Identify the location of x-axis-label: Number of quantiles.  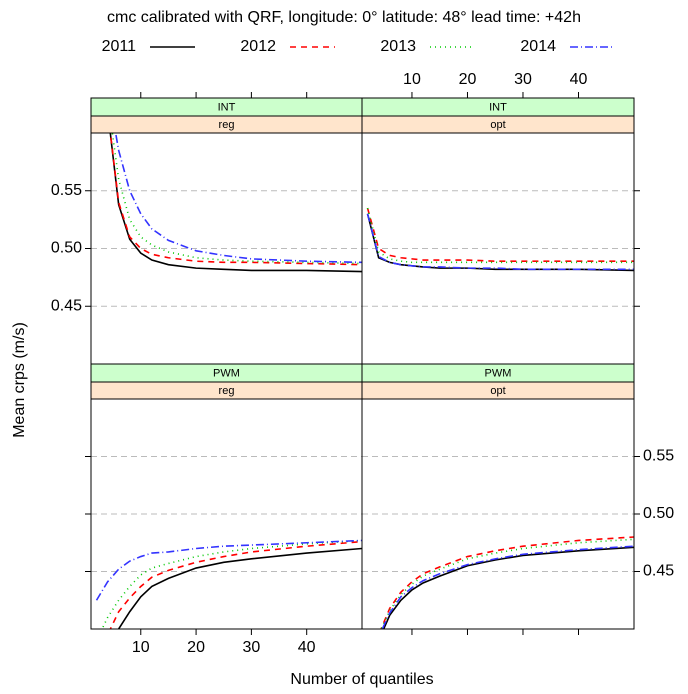
(361, 679).